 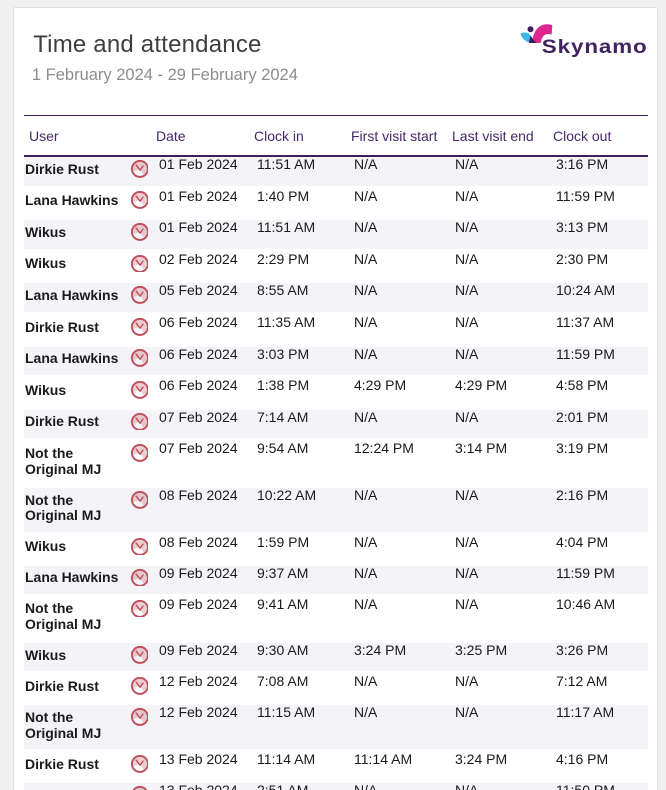 What do you see at coordinates (595, 47) in the screenshot?
I see `svg-text: Skynamo` at bounding box center [595, 47].